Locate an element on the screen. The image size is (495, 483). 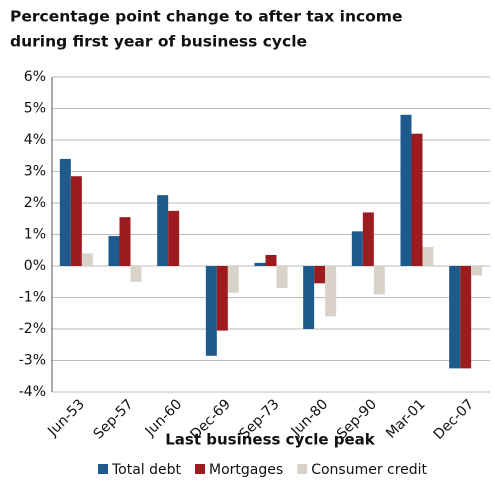
y-tick-label: 0% is located at coordinates (35, 266).